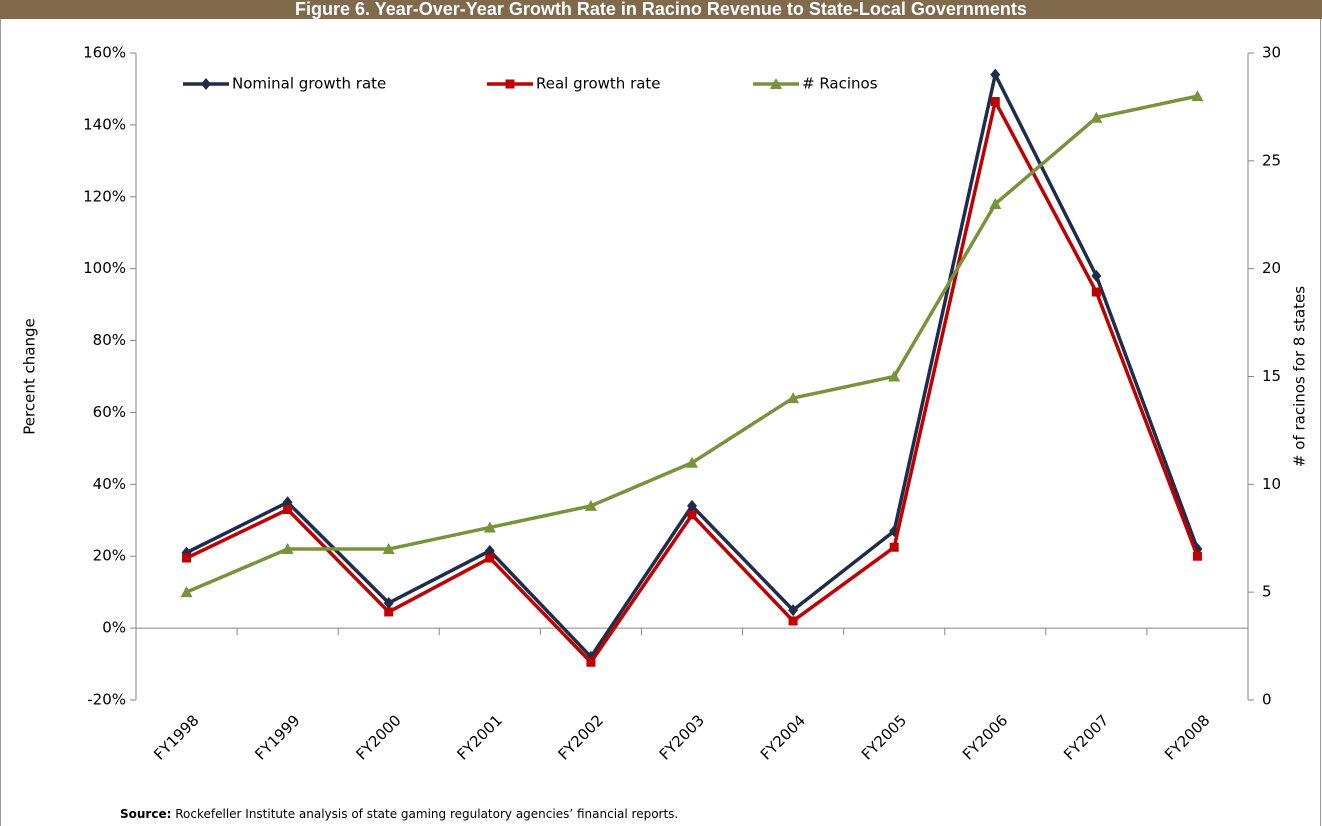  What do you see at coordinates (109, 340) in the screenshot?
I see `y-tick-label: 80%` at bounding box center [109, 340].